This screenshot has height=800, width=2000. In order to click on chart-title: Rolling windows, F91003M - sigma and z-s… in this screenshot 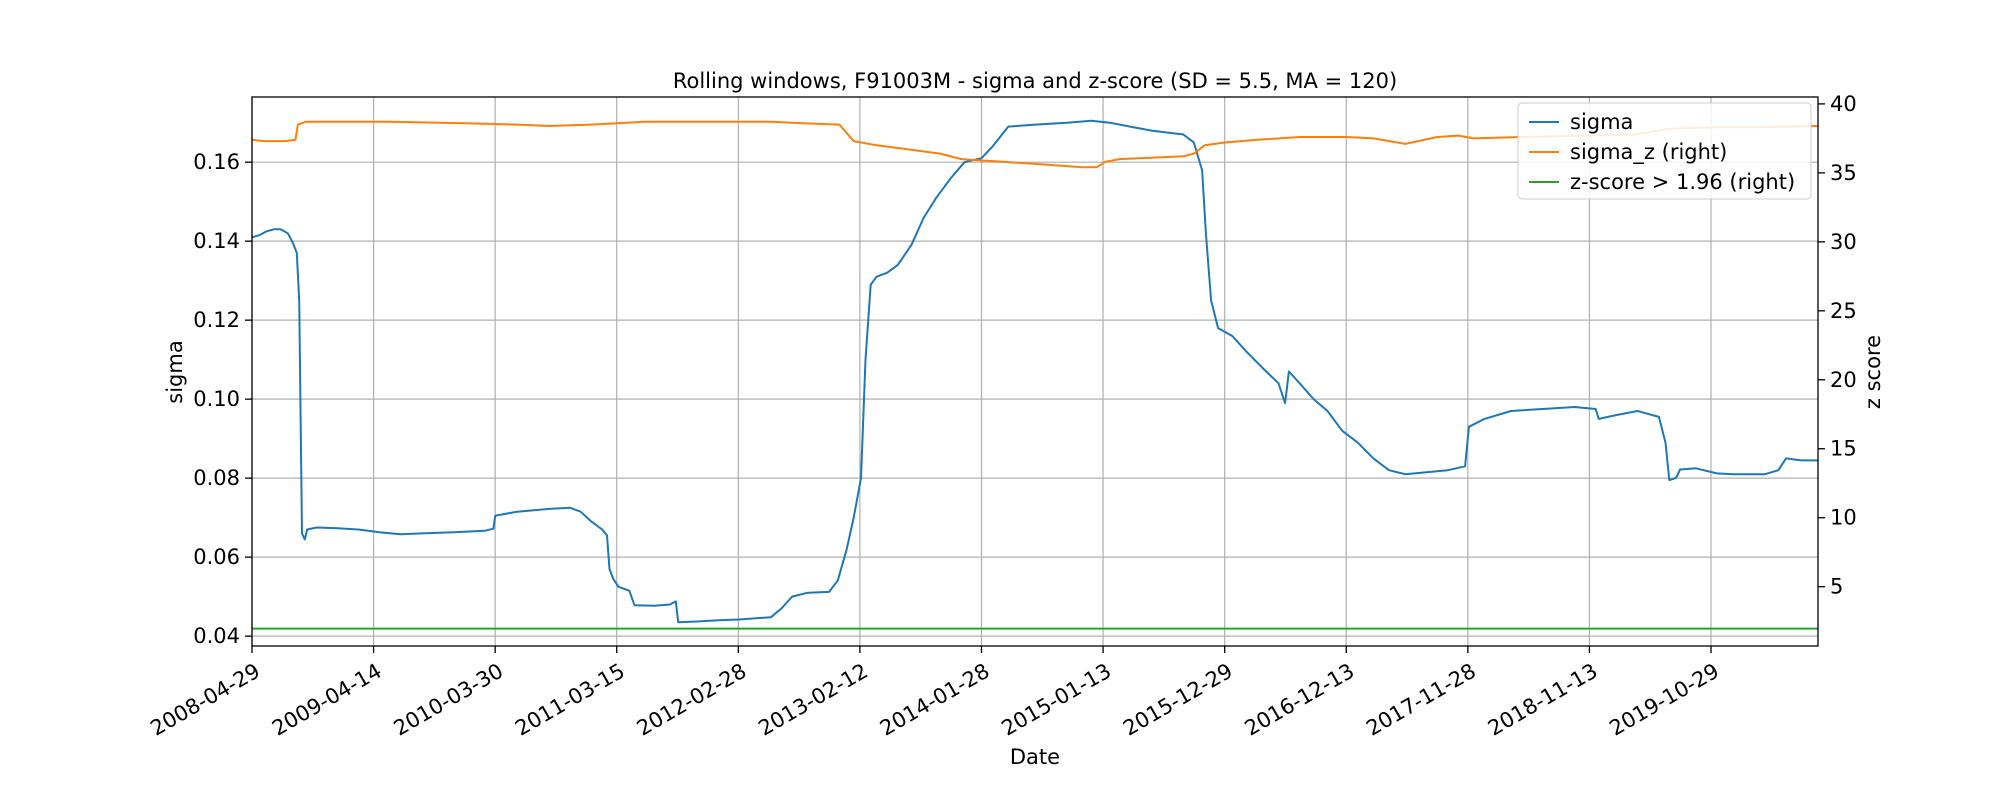, I will do `click(1035, 81)`.